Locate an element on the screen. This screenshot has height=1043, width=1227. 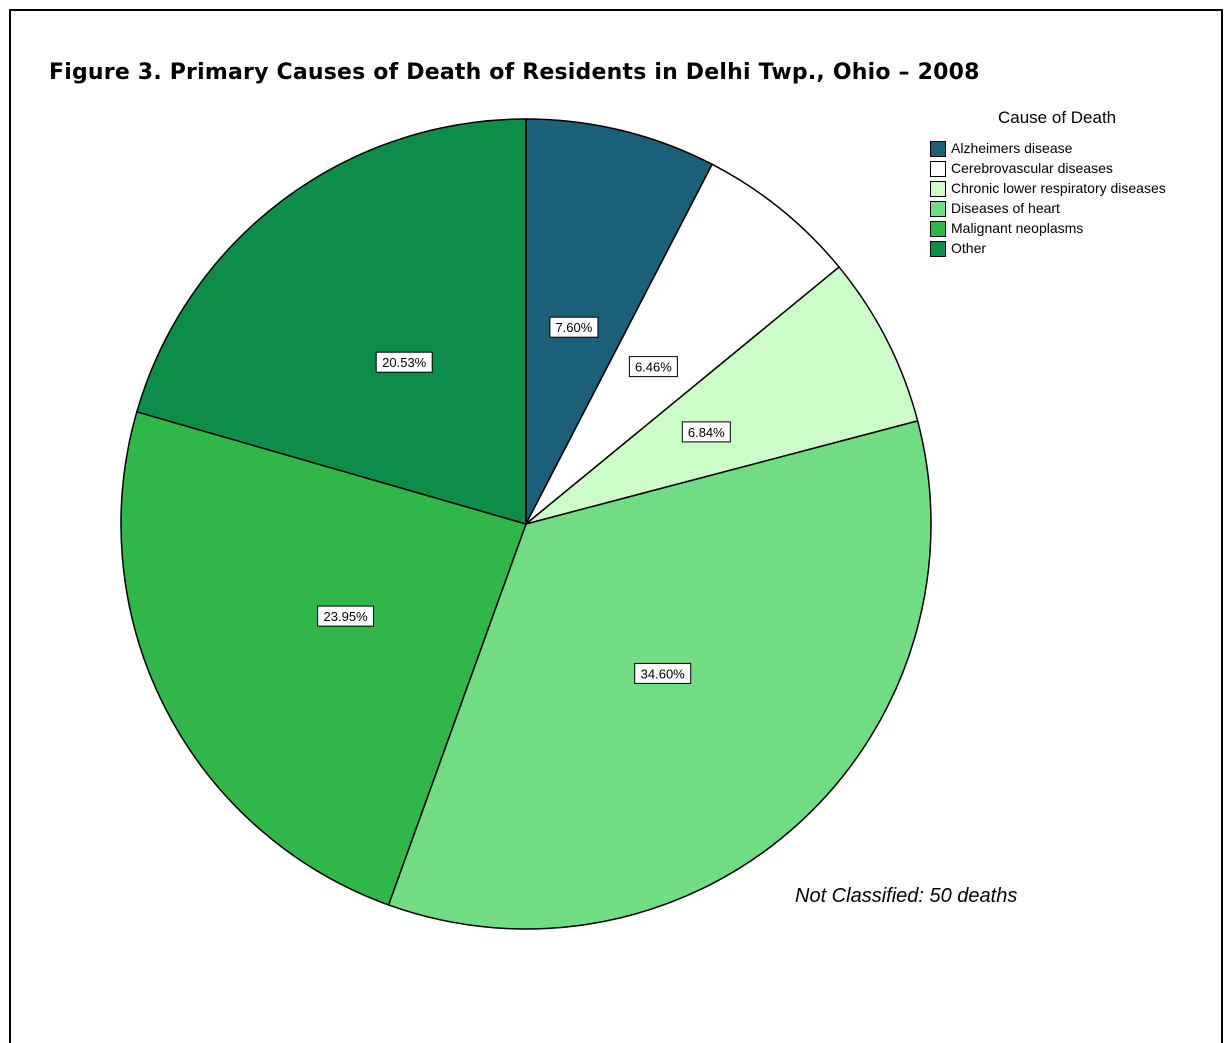
slice-label-text: 23.95% is located at coordinates (346, 616).